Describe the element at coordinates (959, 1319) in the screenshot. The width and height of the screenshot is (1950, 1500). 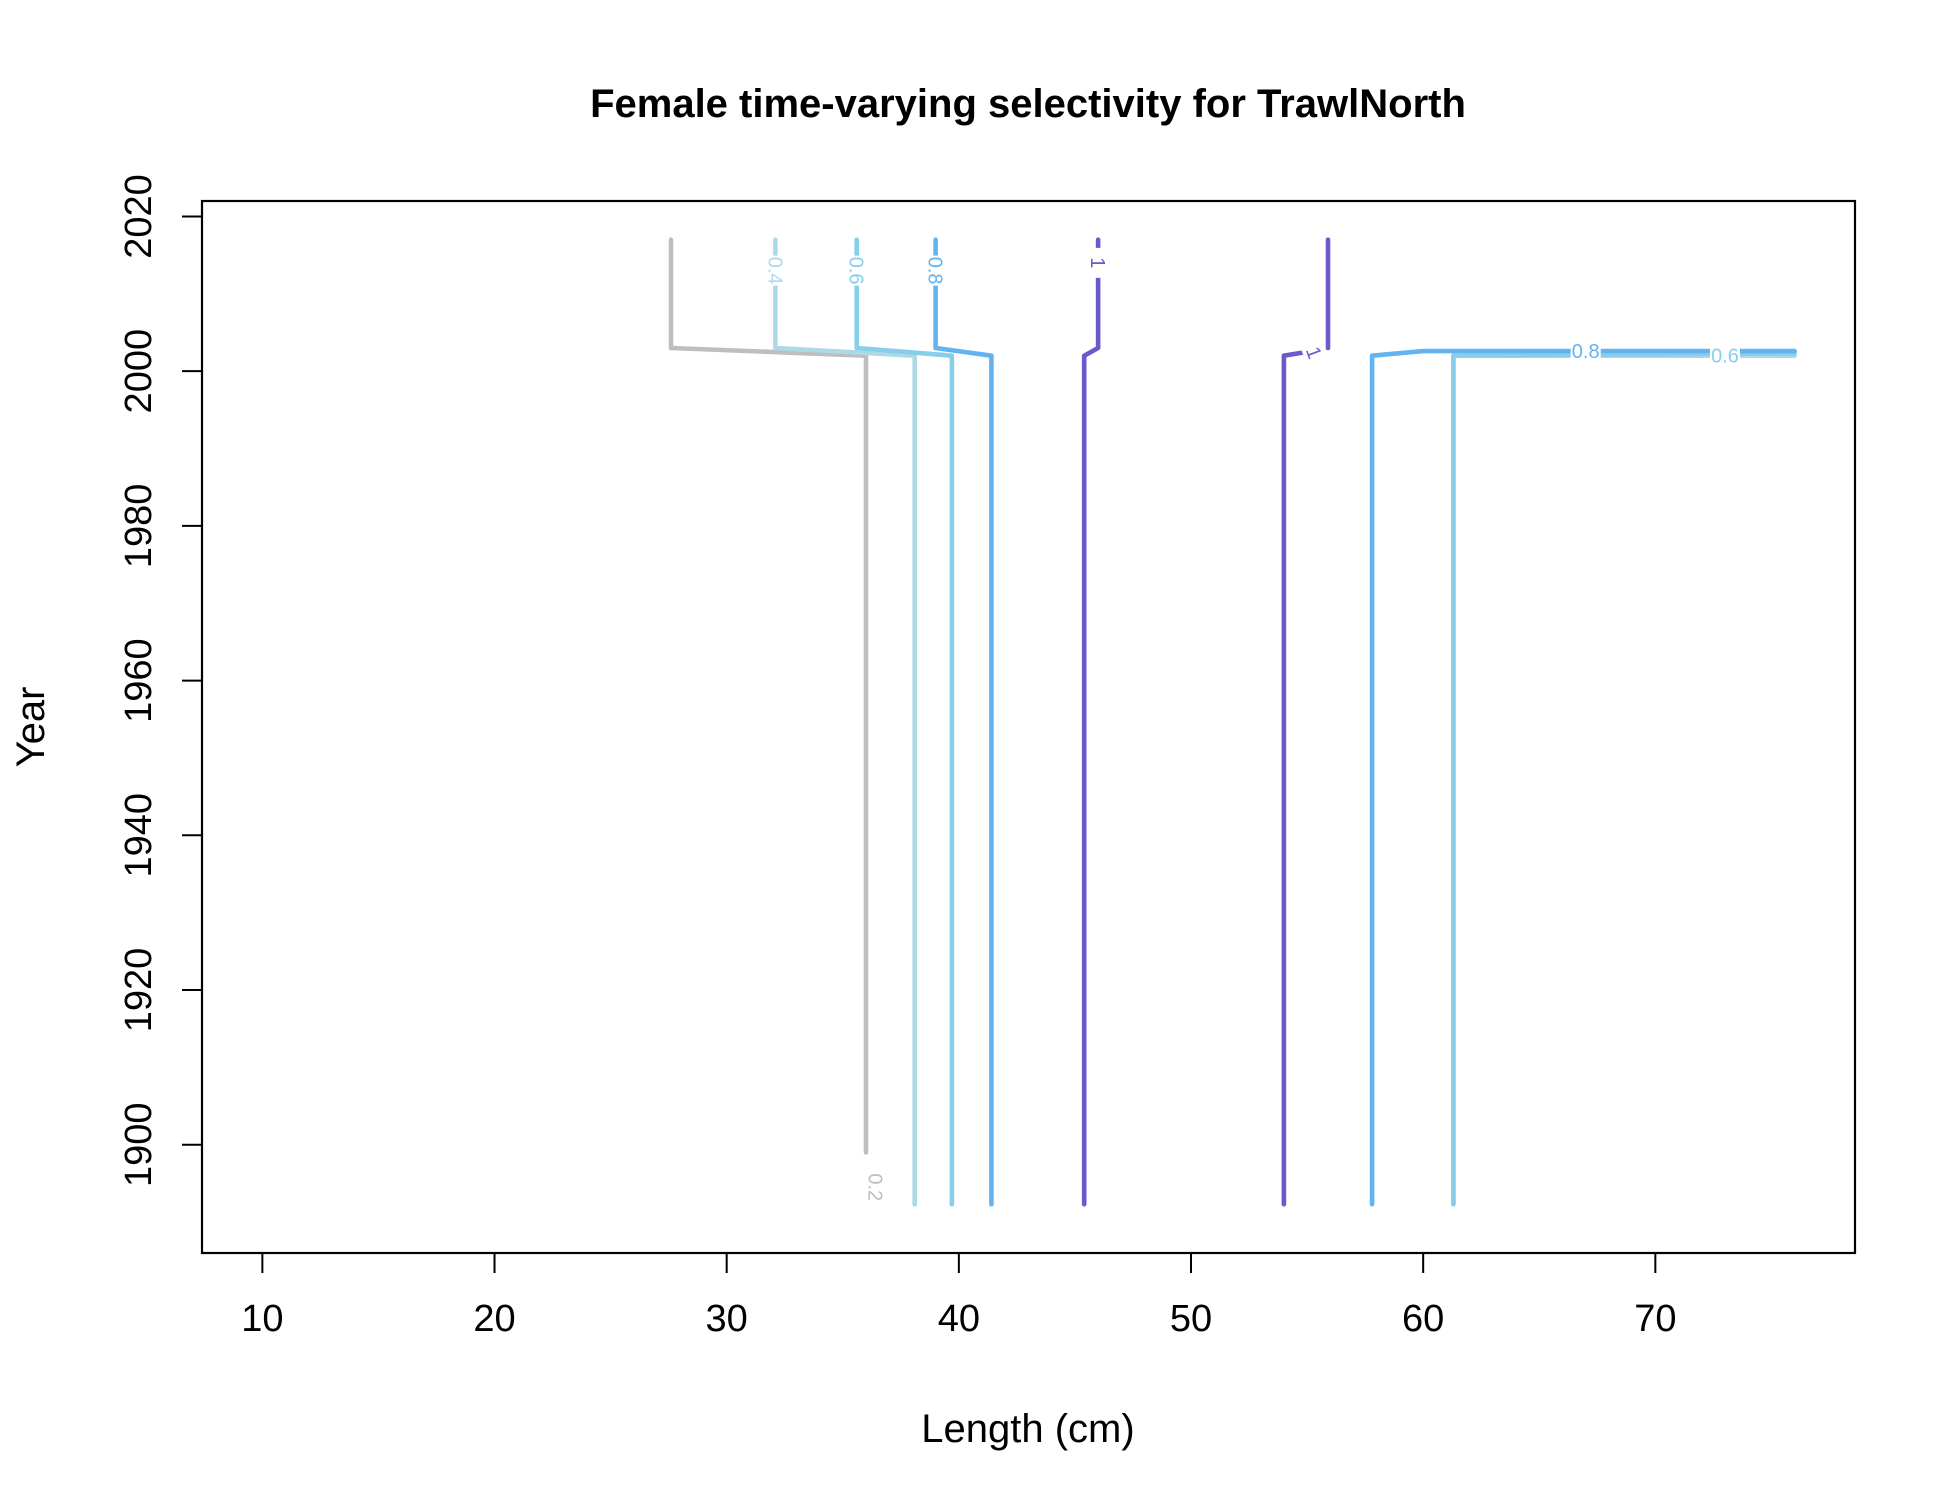
I see `x-tick-label: 40` at that location.